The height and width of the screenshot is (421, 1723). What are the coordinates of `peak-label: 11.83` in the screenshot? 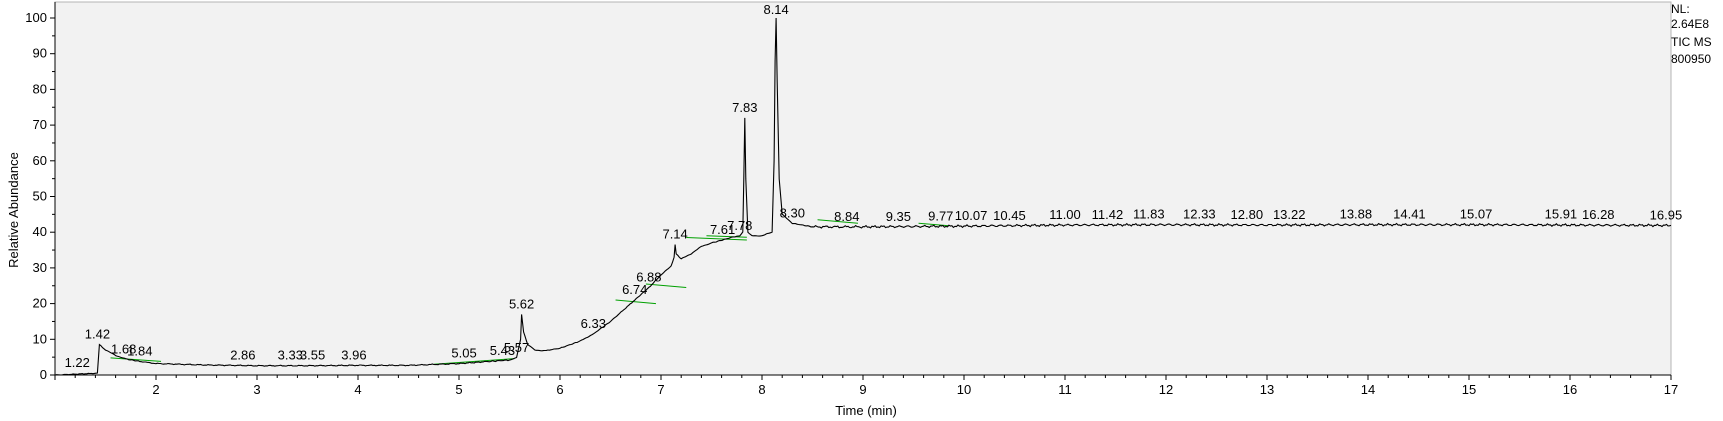 It's located at (1149, 214).